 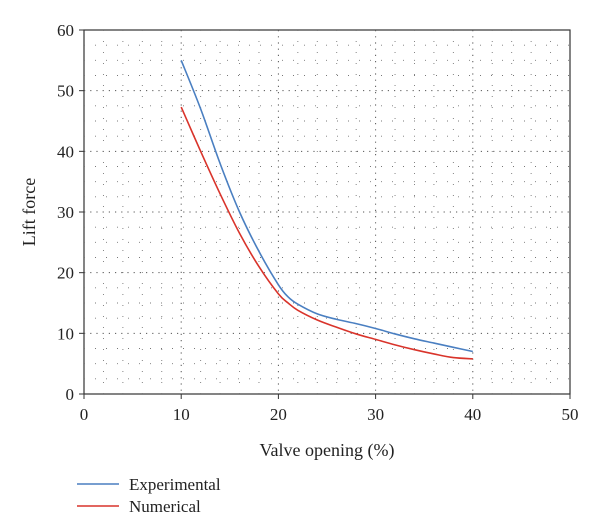 I want to click on y-axis-label: Lift force, so click(x=29, y=212).